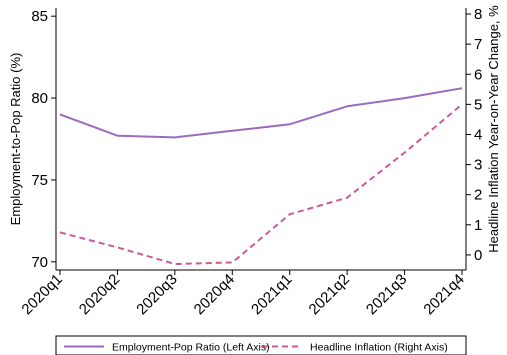 The image size is (507, 355). I want to click on right-axis-tick-label: 4, so click(478, 134).